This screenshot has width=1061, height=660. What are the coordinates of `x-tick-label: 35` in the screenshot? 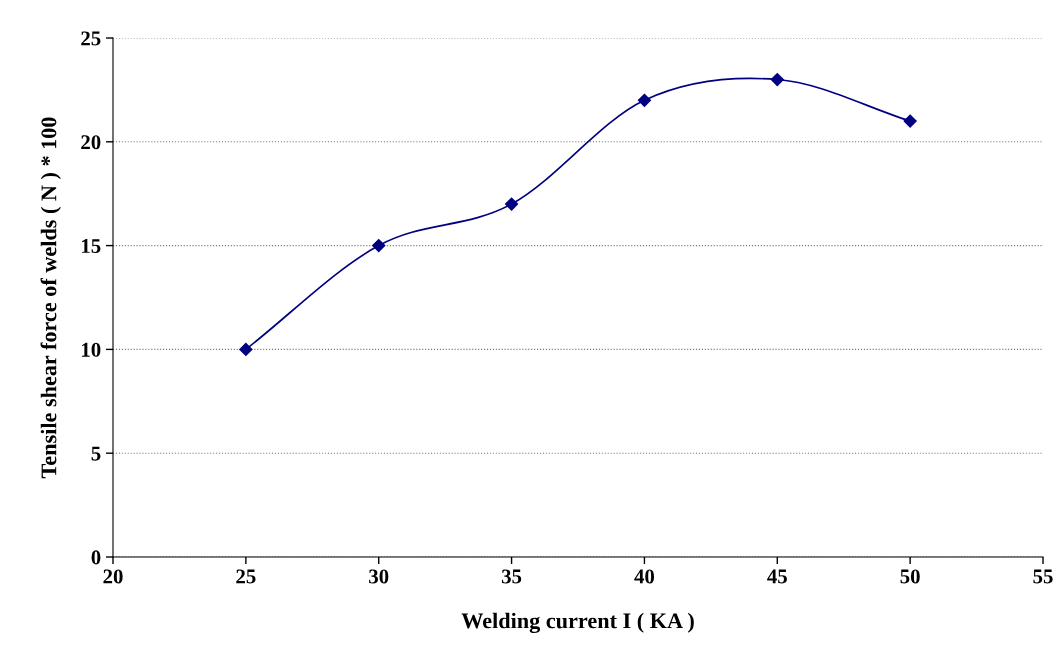 It's located at (511, 576).